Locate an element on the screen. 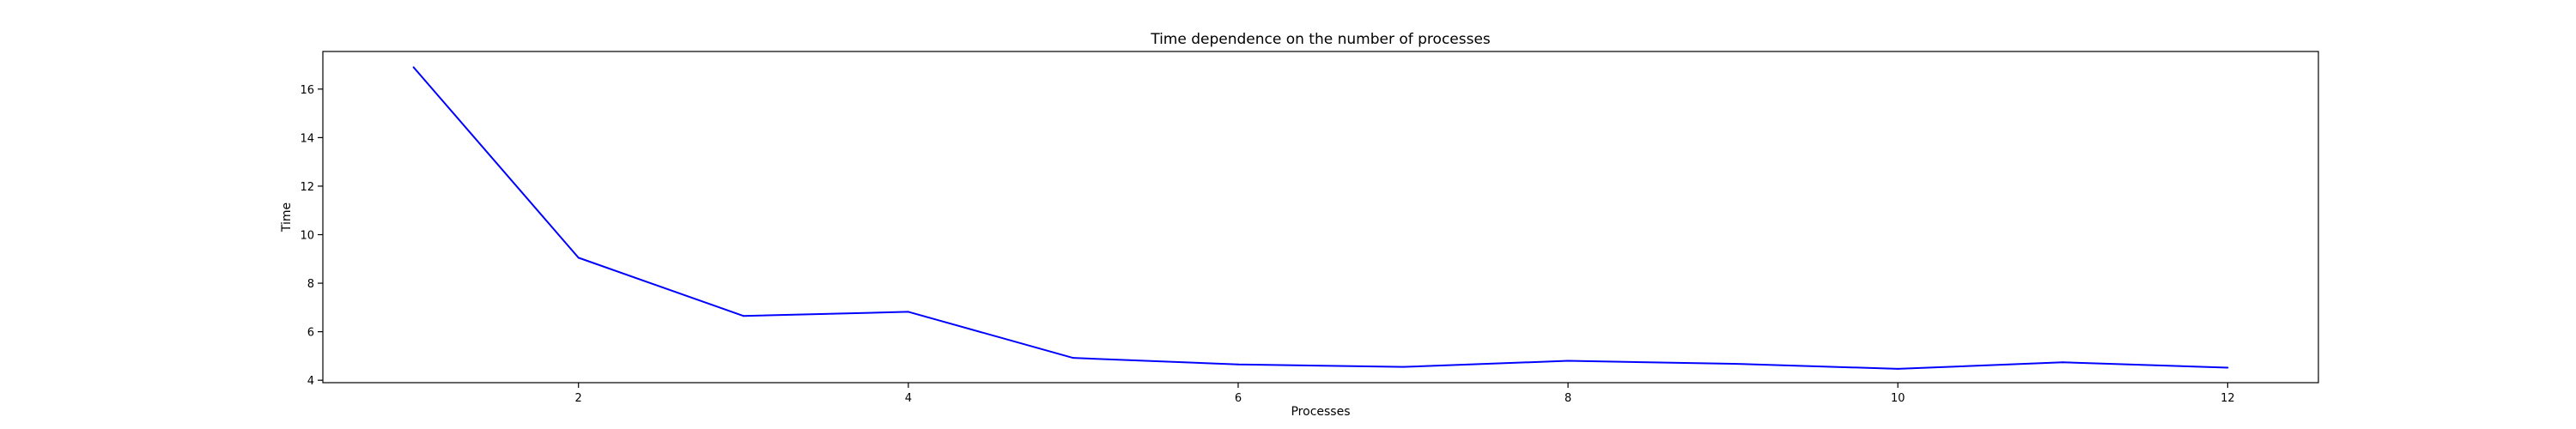 Image resolution: width=2576 pixels, height=429 pixels. x-tick-label: 10 is located at coordinates (1898, 398).